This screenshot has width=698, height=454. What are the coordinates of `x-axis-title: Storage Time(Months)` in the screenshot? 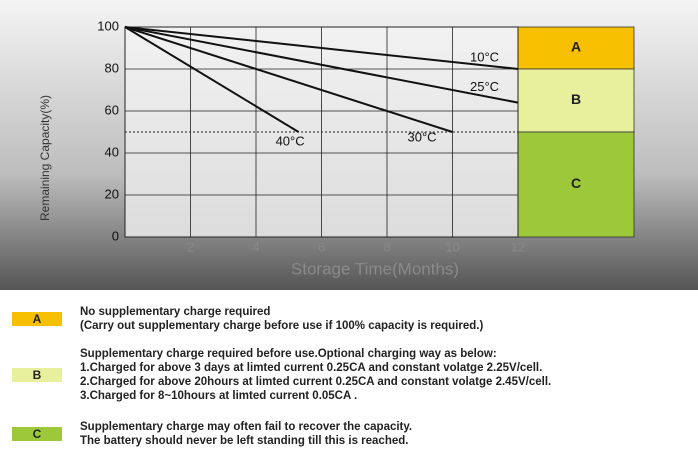 It's located at (375, 268).